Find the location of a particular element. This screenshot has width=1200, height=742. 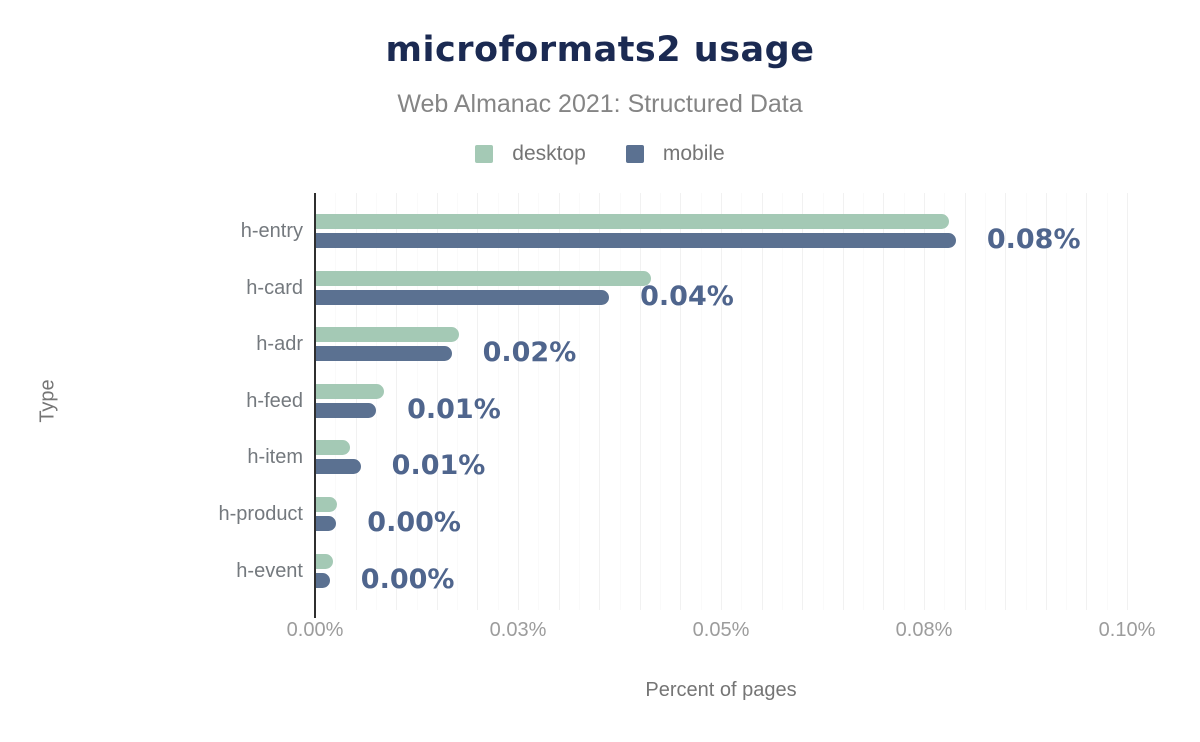

value-label-h-entry: 0.08% is located at coordinates (1033, 239).